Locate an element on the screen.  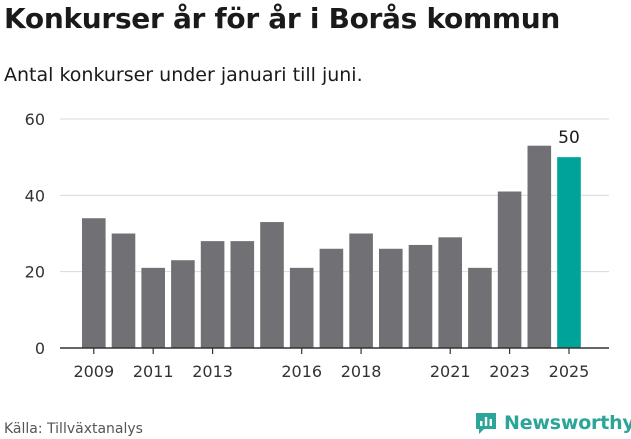
y-tick-label: 40 is located at coordinates (35, 195).